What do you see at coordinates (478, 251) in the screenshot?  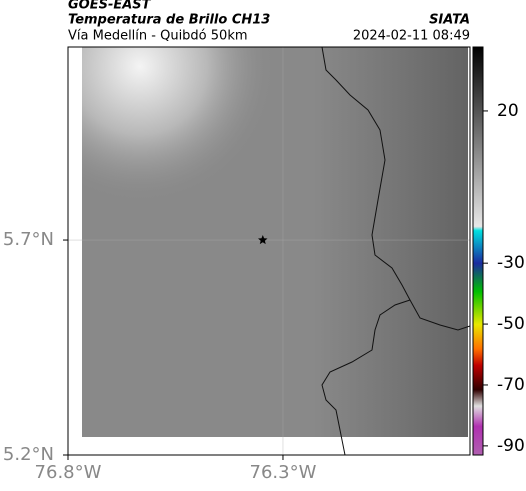 I see `colorbar` at bounding box center [478, 251].